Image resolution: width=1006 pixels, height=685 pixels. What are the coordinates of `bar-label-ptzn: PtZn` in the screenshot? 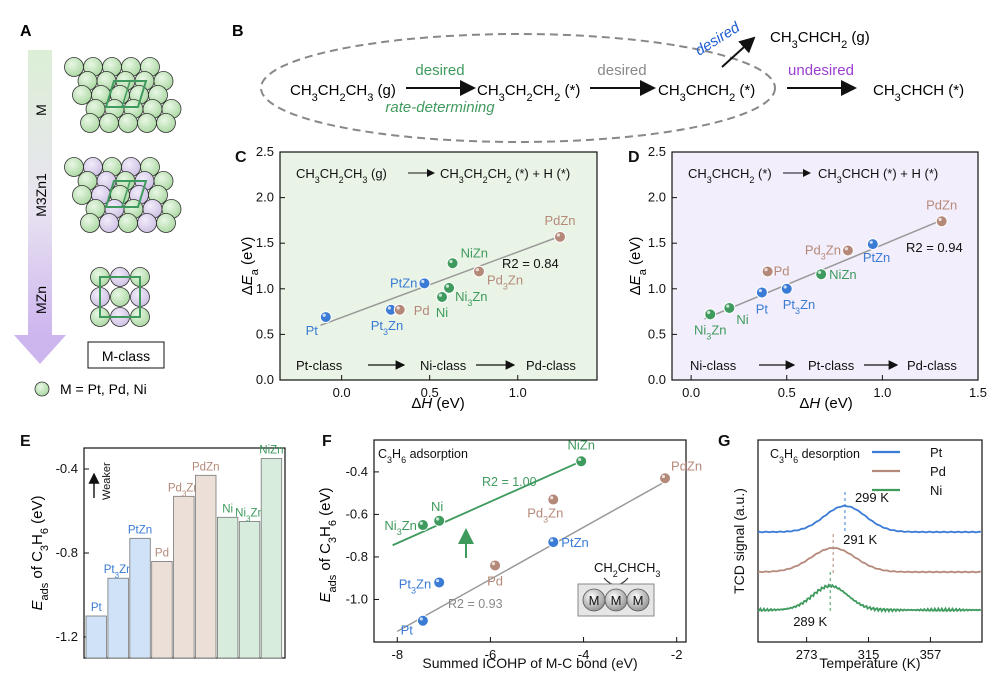 It's located at (140, 530).